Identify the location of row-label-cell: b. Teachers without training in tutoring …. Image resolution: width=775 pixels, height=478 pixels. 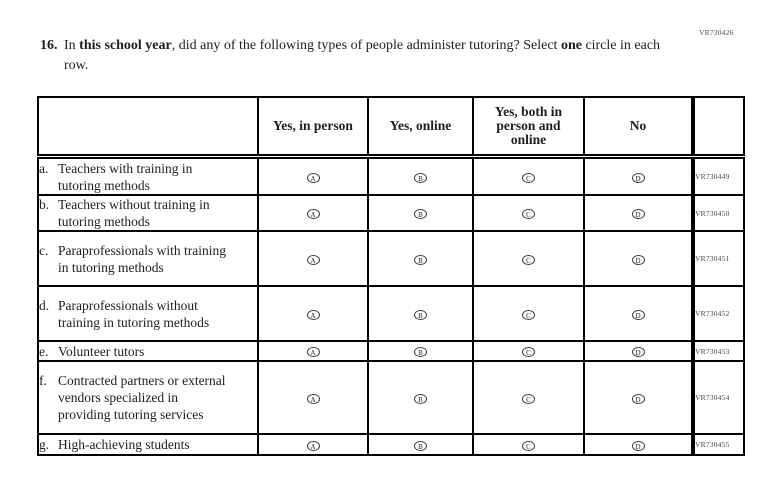
(148, 213).